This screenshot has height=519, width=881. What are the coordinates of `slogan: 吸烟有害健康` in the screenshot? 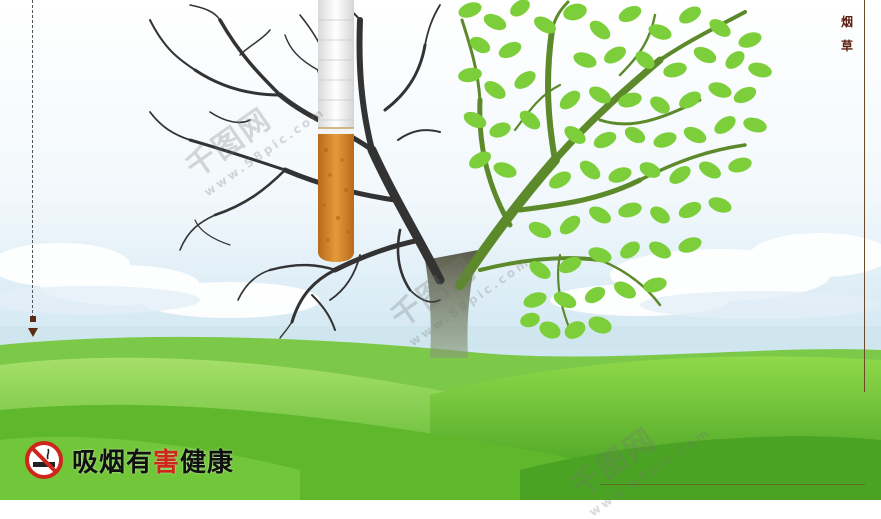 It's located at (129, 460).